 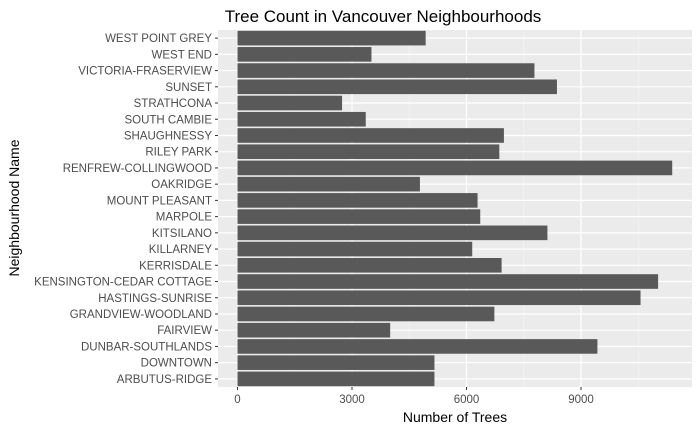 I want to click on bar-dunbar-southlands, so click(x=417, y=346).